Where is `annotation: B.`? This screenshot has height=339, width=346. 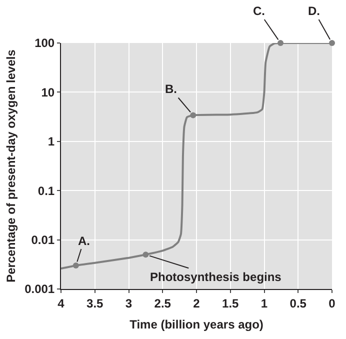 annotation: B. is located at coordinates (171, 89).